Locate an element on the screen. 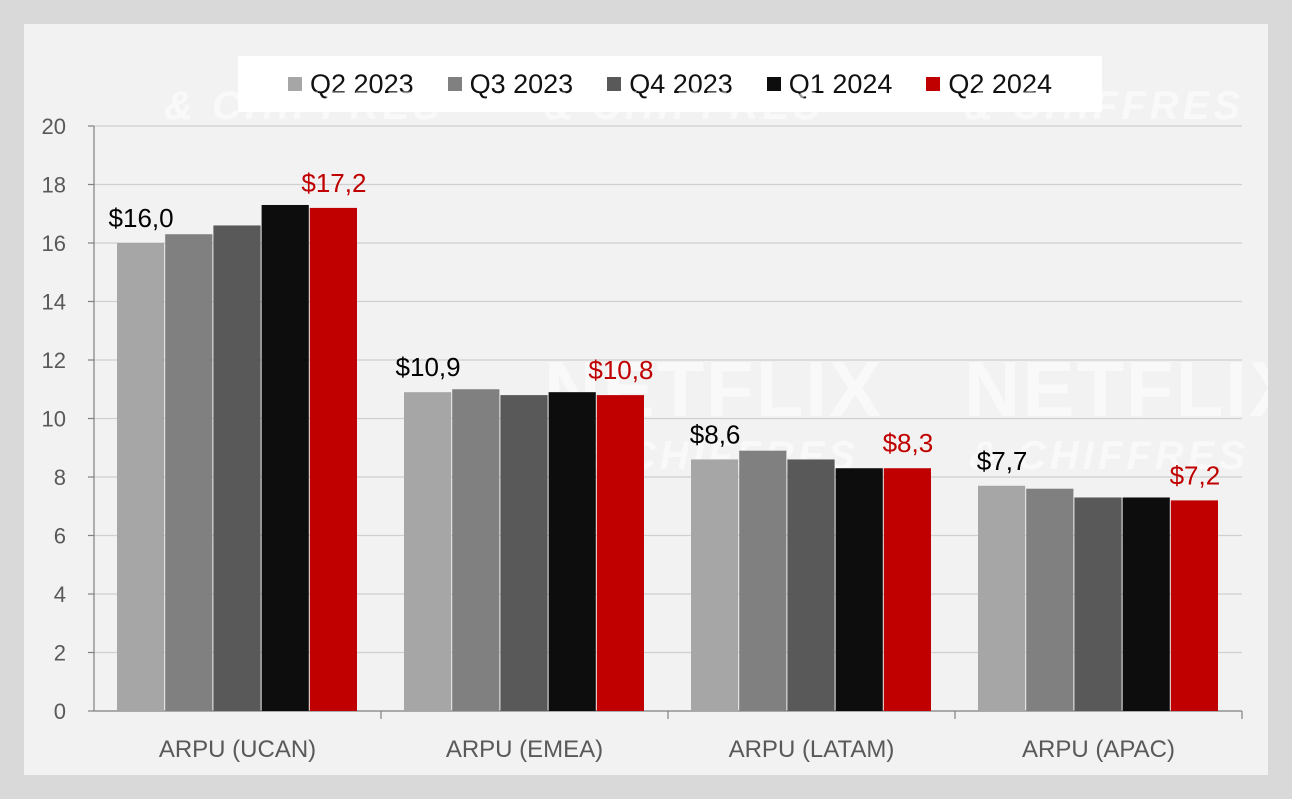 This screenshot has height=799, width=1292. chart-legend: Q2 2023 Q3 2023 Q4 2023 Q1 2024 Q2 2024 is located at coordinates (670, 84).